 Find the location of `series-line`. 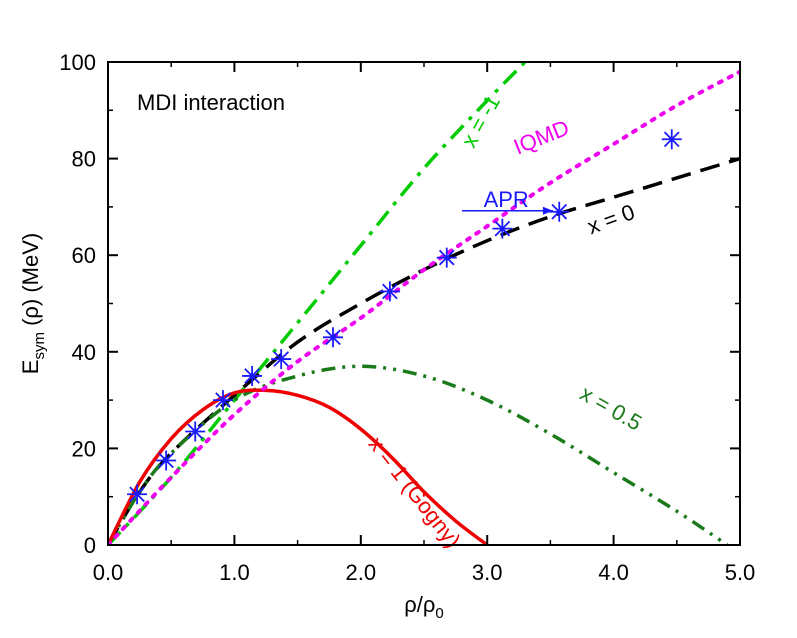

series-line is located at coordinates (298, 466).